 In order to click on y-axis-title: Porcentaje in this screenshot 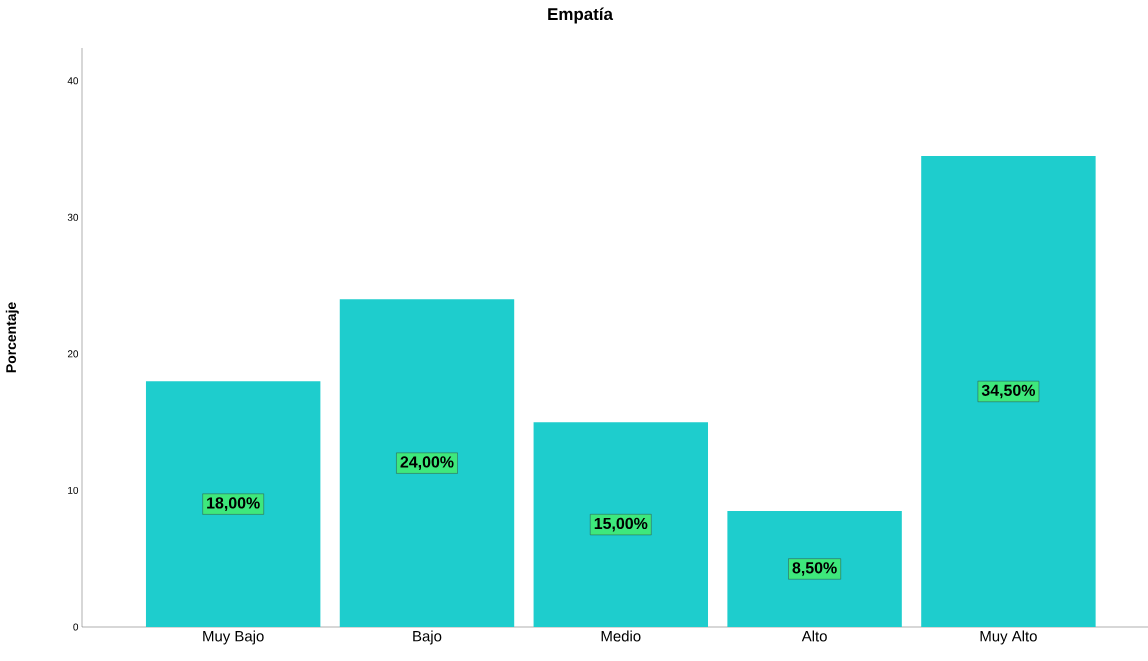, I will do `click(12, 337)`.